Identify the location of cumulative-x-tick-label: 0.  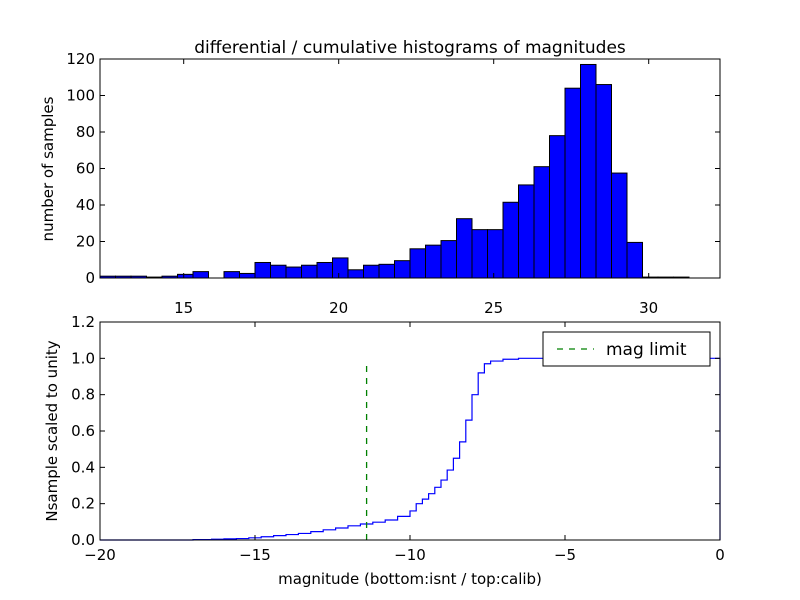
(720, 555).